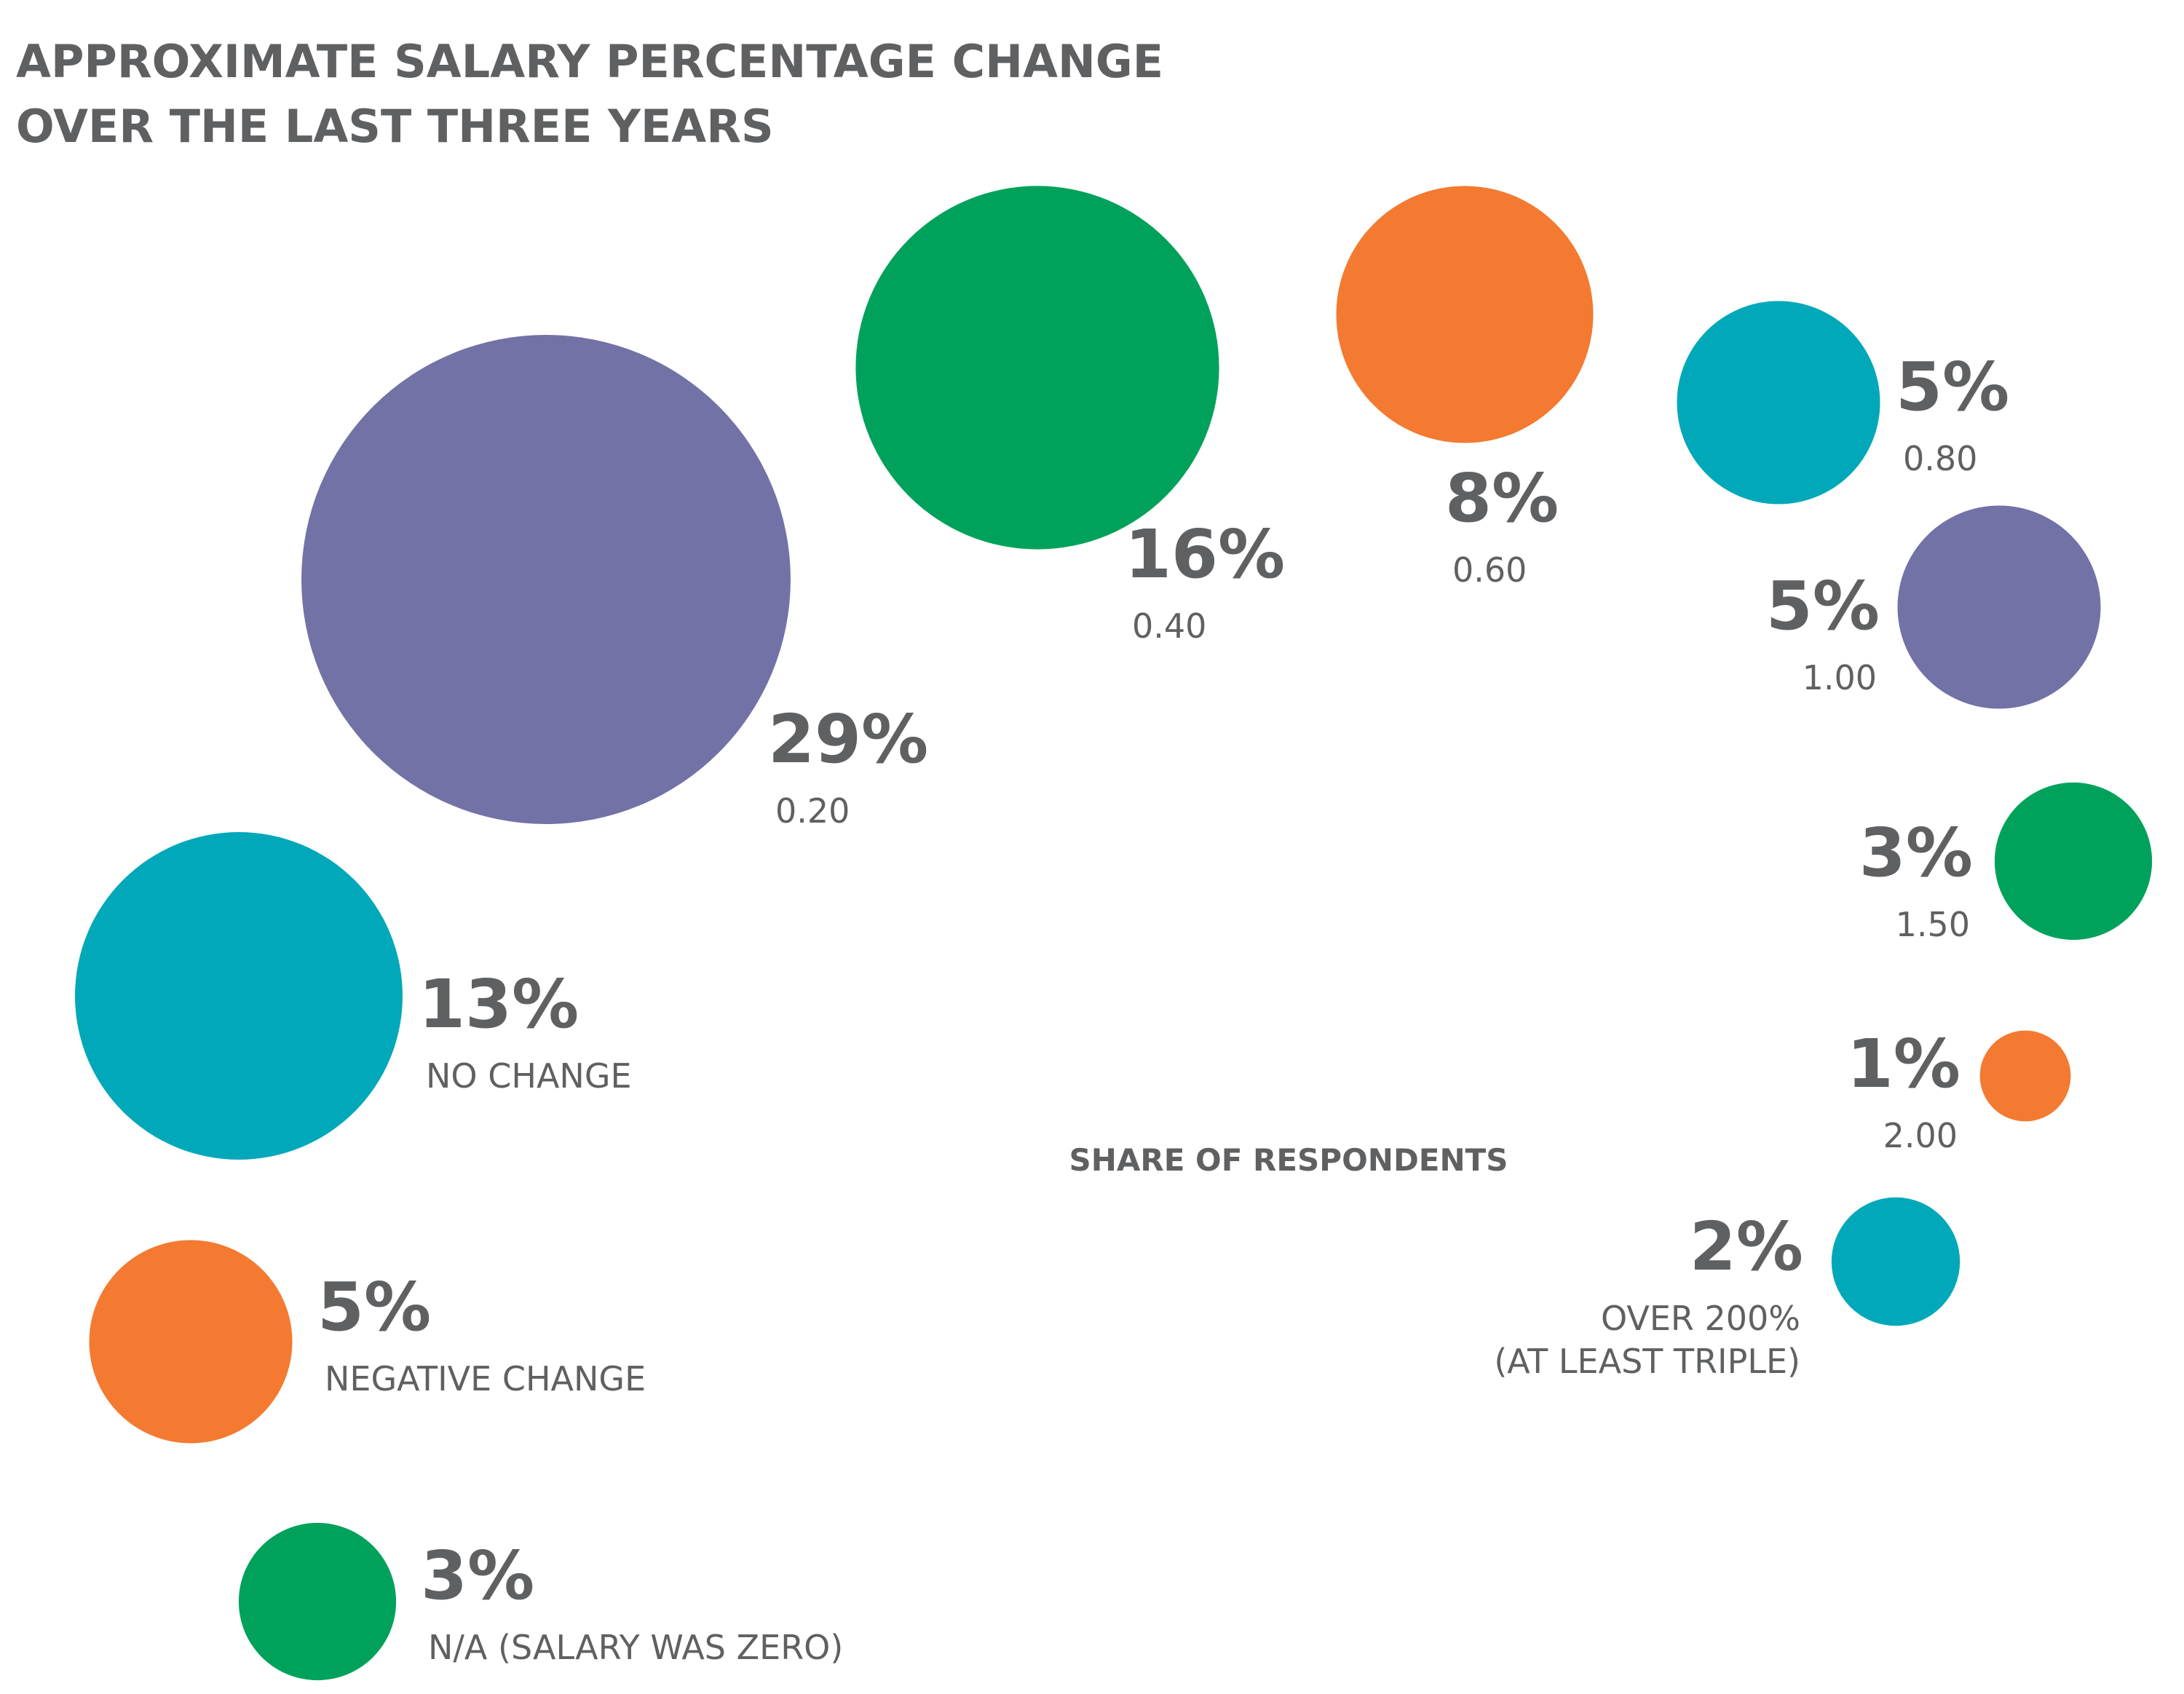  Describe the element at coordinates (1916, 853) in the screenshot. I see `value-label-9: 3%` at that location.